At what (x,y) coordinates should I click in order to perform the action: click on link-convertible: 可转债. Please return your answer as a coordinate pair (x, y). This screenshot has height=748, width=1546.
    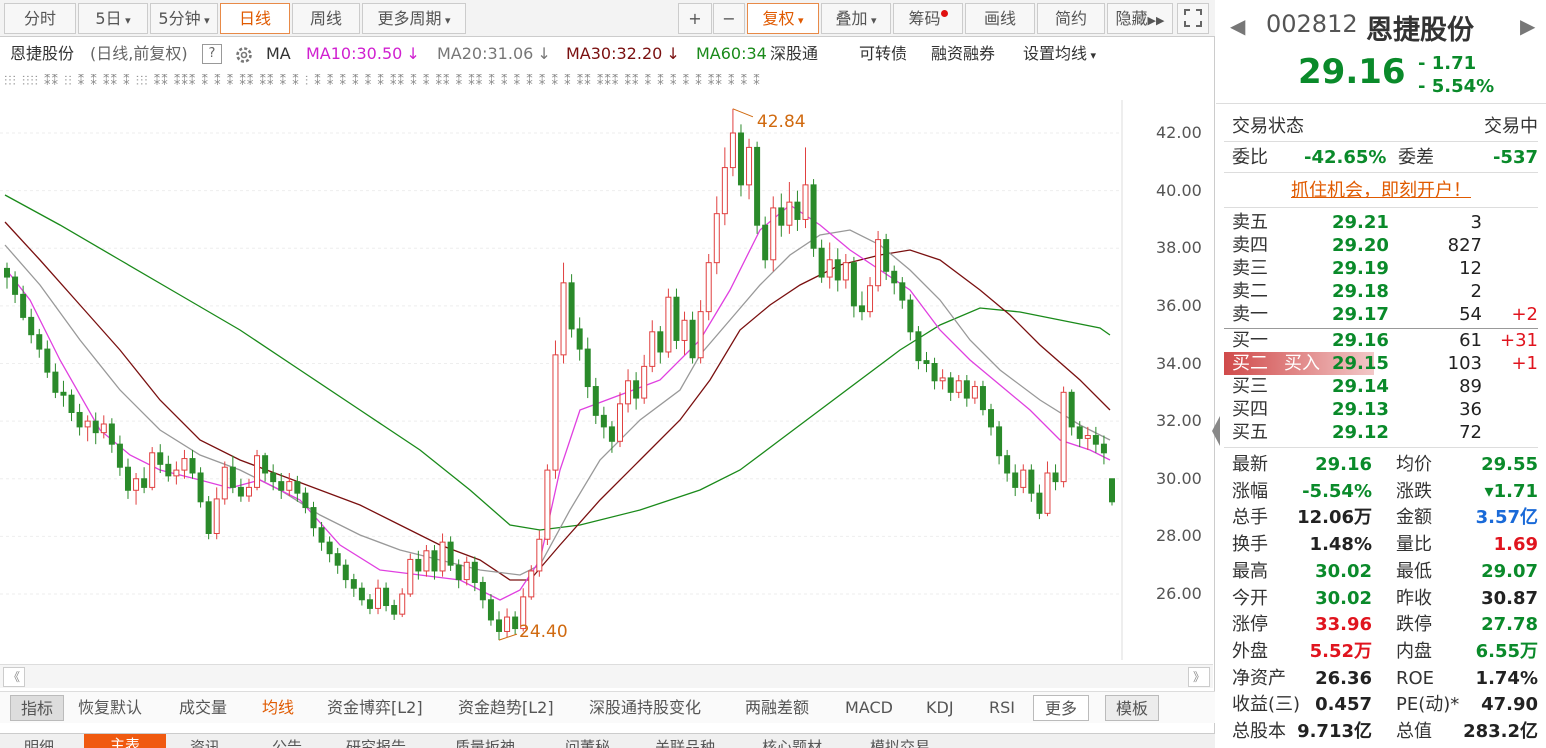
    Looking at the image, I should click on (883, 53).